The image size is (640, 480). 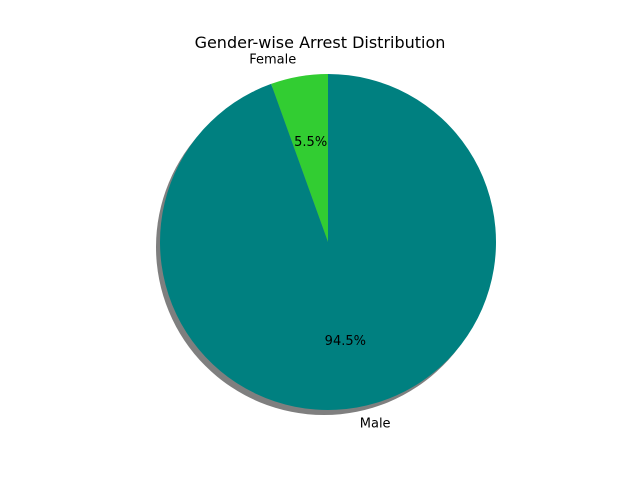 What do you see at coordinates (272, 59) in the screenshot?
I see `pie-label-female: Female` at bounding box center [272, 59].